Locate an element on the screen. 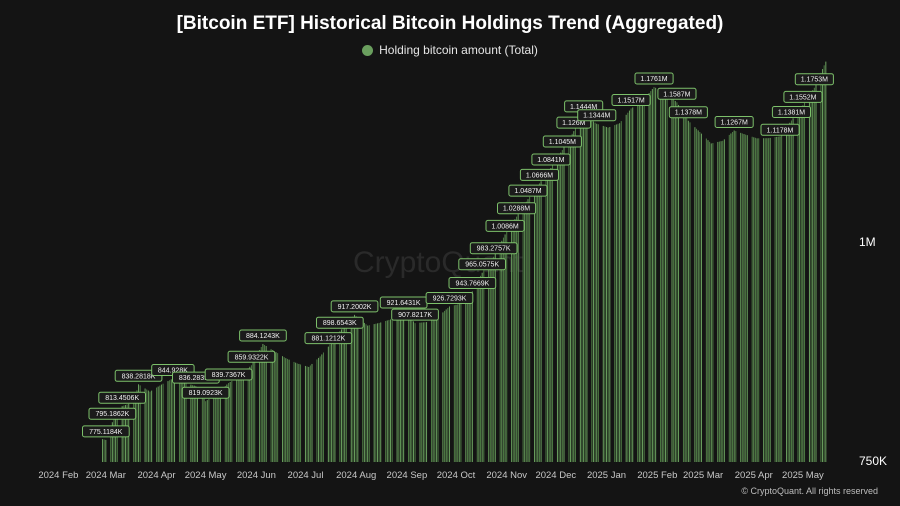 The image size is (900, 506). data-label: 1.1552M is located at coordinates (803, 96).